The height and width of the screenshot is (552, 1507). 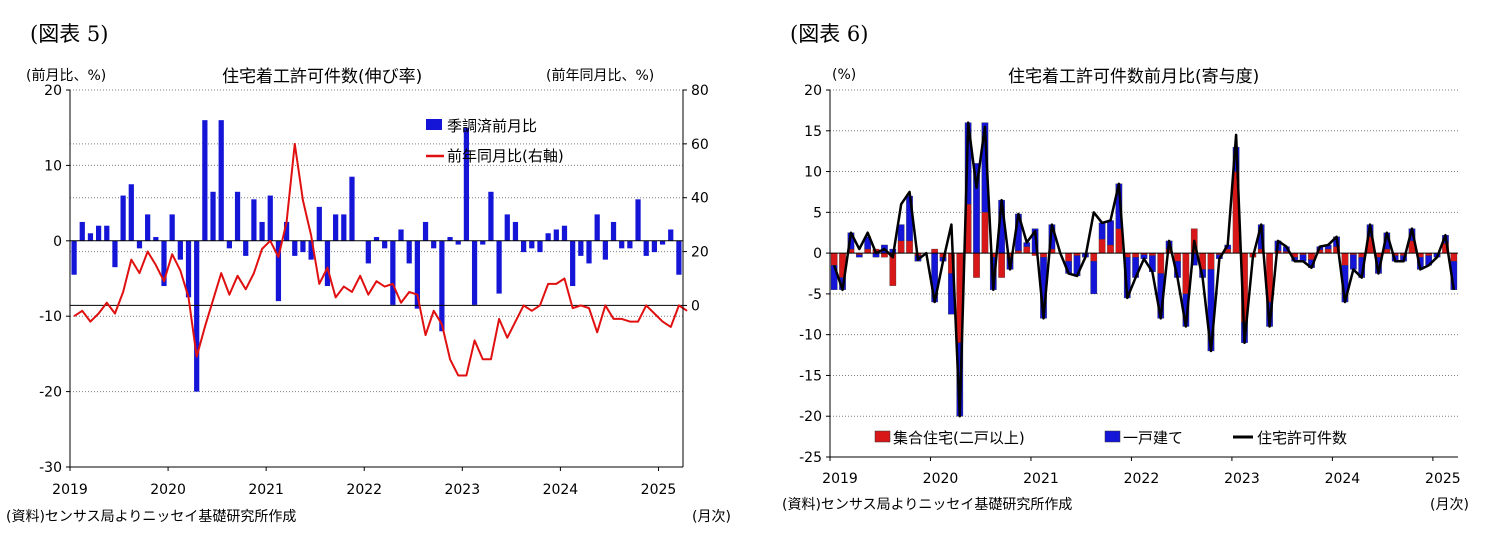 I want to click on y-tick-label-right: 20, so click(x=700, y=253).